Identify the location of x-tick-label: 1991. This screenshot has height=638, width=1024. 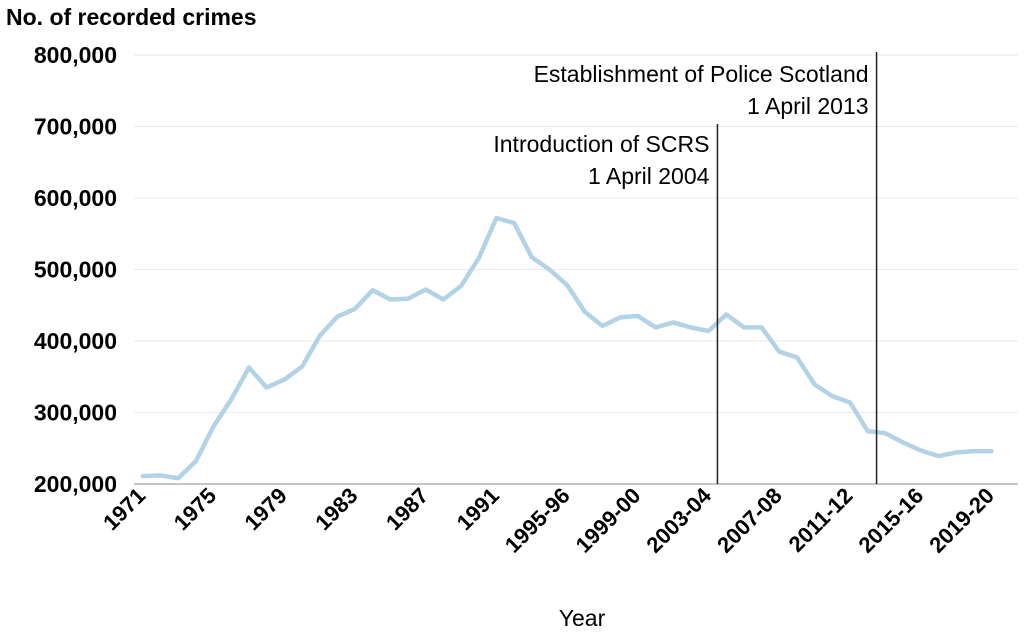
(478, 509).